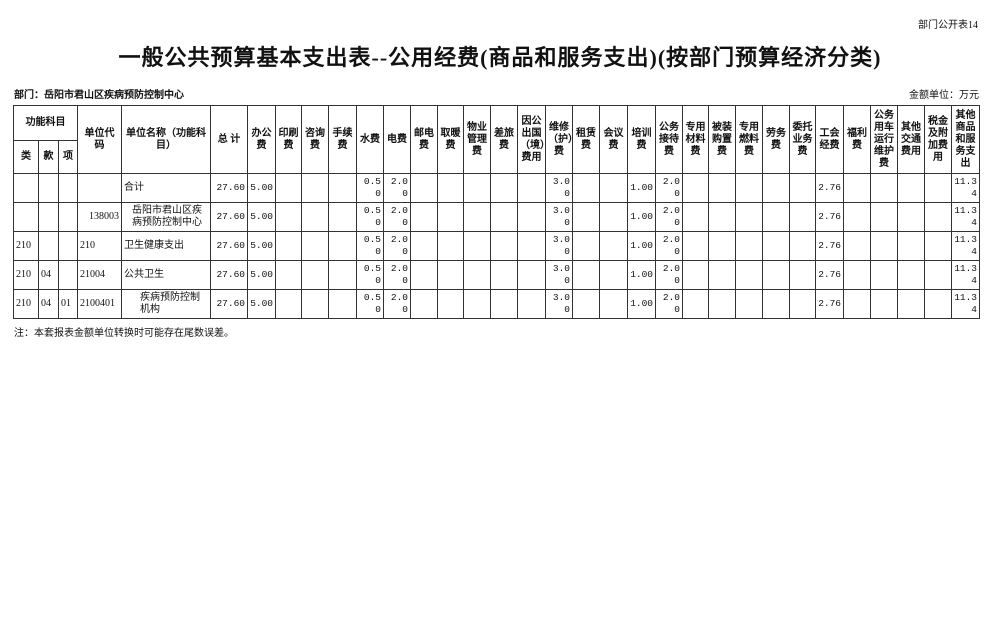 Image resolution: width=1000 pixels, height=635 pixels. Describe the element at coordinates (695, 139) in the screenshot. I see `column-header: 专用材料费` at that location.